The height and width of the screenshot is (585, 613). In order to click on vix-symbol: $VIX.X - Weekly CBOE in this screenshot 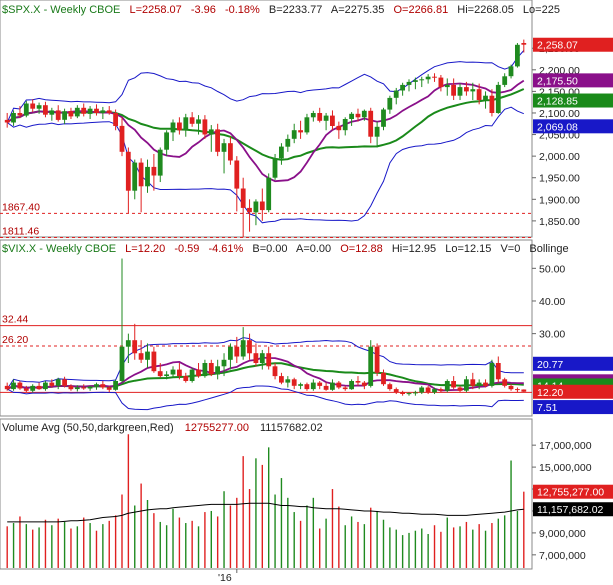, I will do `click(59, 249)`.